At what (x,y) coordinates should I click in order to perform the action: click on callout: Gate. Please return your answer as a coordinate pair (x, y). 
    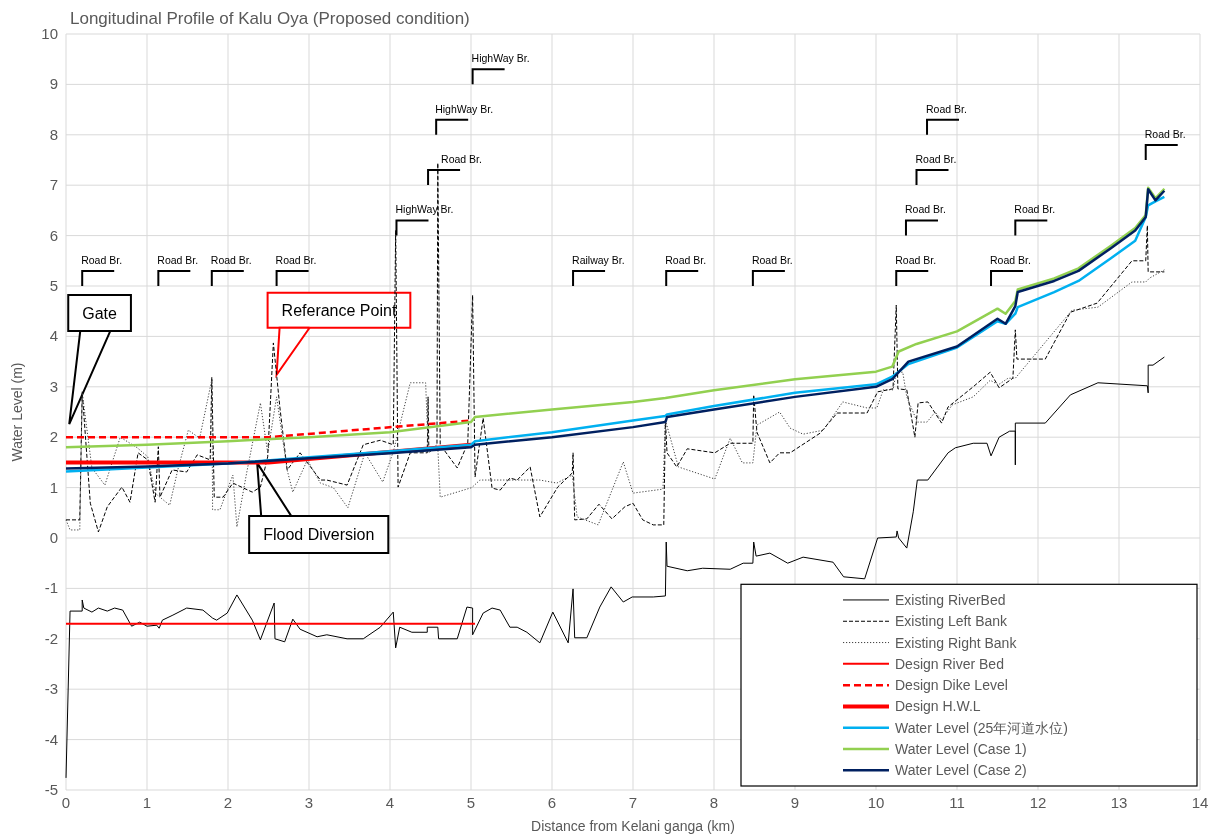
    Looking at the image, I should click on (99, 313).